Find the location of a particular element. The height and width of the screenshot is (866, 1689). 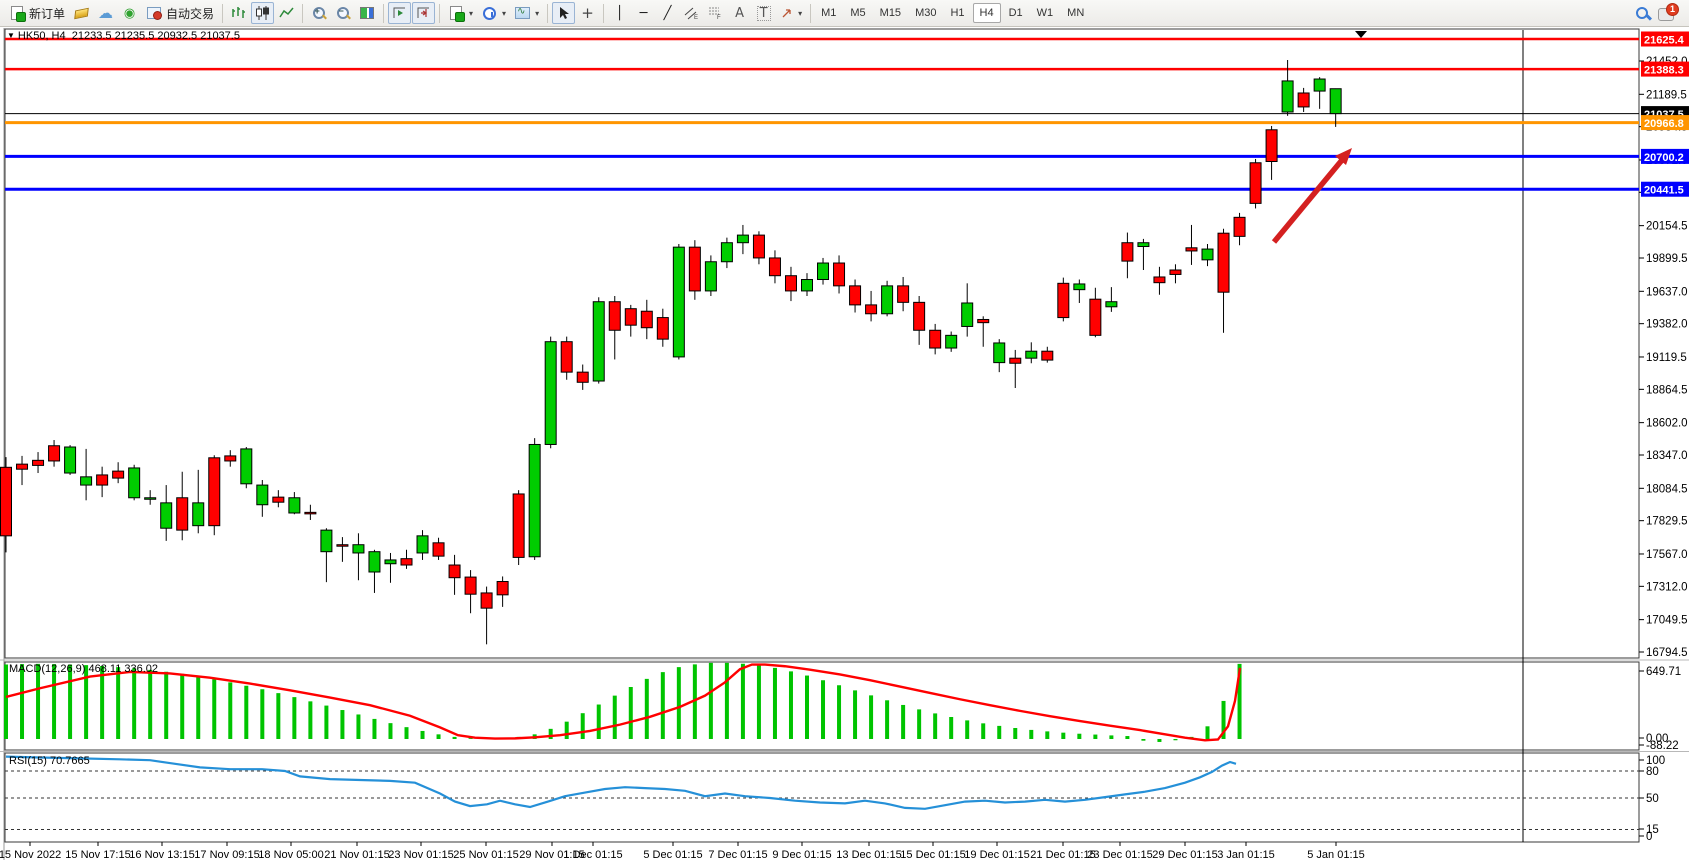

trend-arrow-head is located at coordinates (1343, 156).